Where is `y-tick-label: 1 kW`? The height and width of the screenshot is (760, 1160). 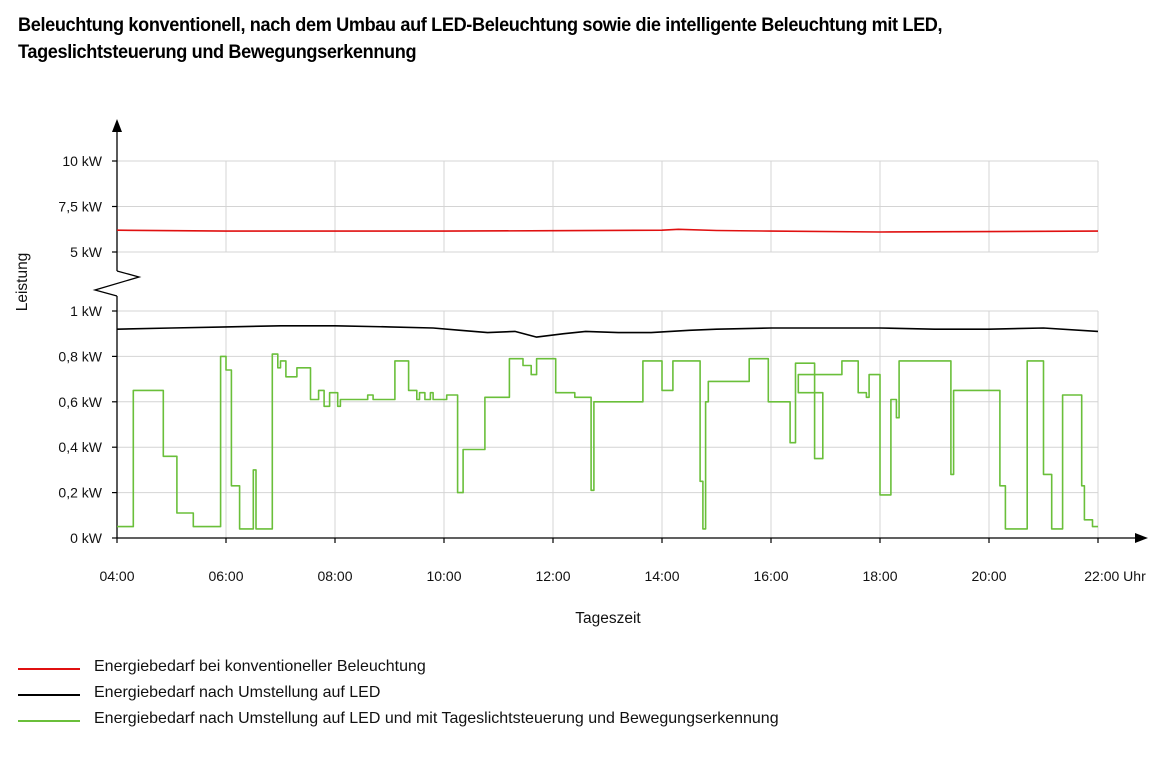 y-tick-label: 1 kW is located at coordinates (86, 311).